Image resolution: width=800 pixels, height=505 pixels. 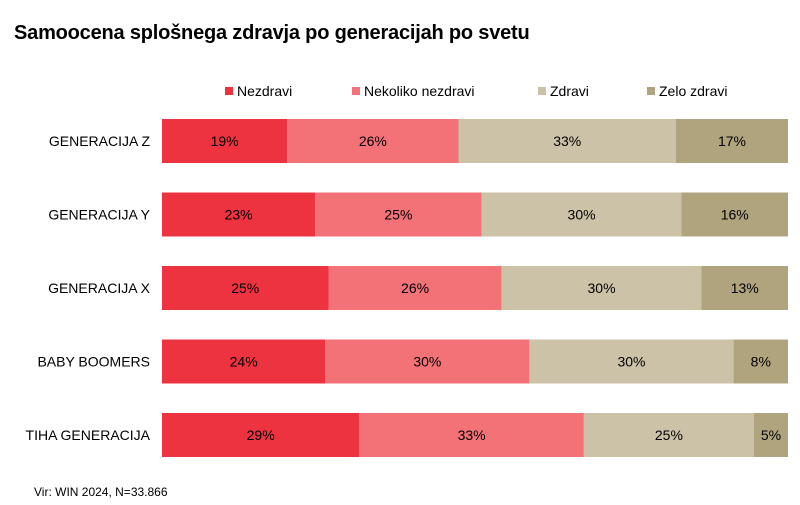 I want to click on category-label: BABY BOOMERS, so click(x=93, y=362).